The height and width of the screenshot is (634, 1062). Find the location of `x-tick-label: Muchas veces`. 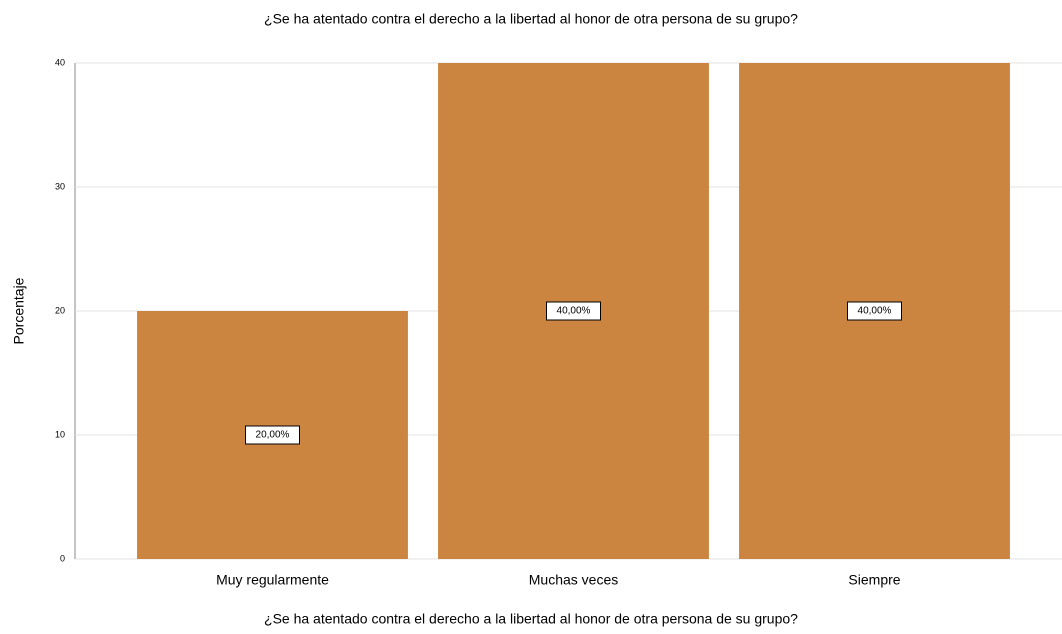

x-tick-label: Muchas veces is located at coordinates (573, 580).